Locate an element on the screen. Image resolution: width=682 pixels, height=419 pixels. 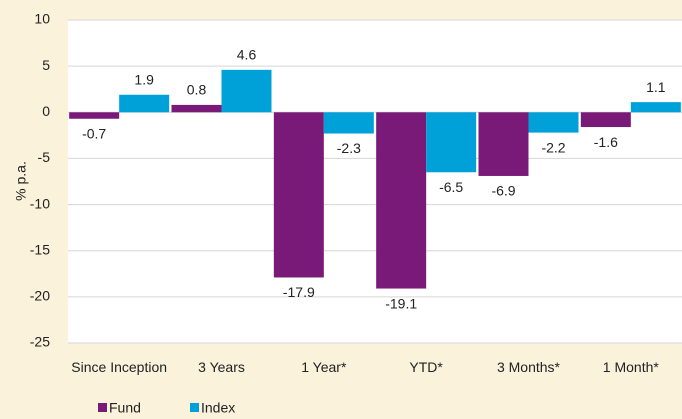
y-tick-label: -25 is located at coordinates (40, 342).